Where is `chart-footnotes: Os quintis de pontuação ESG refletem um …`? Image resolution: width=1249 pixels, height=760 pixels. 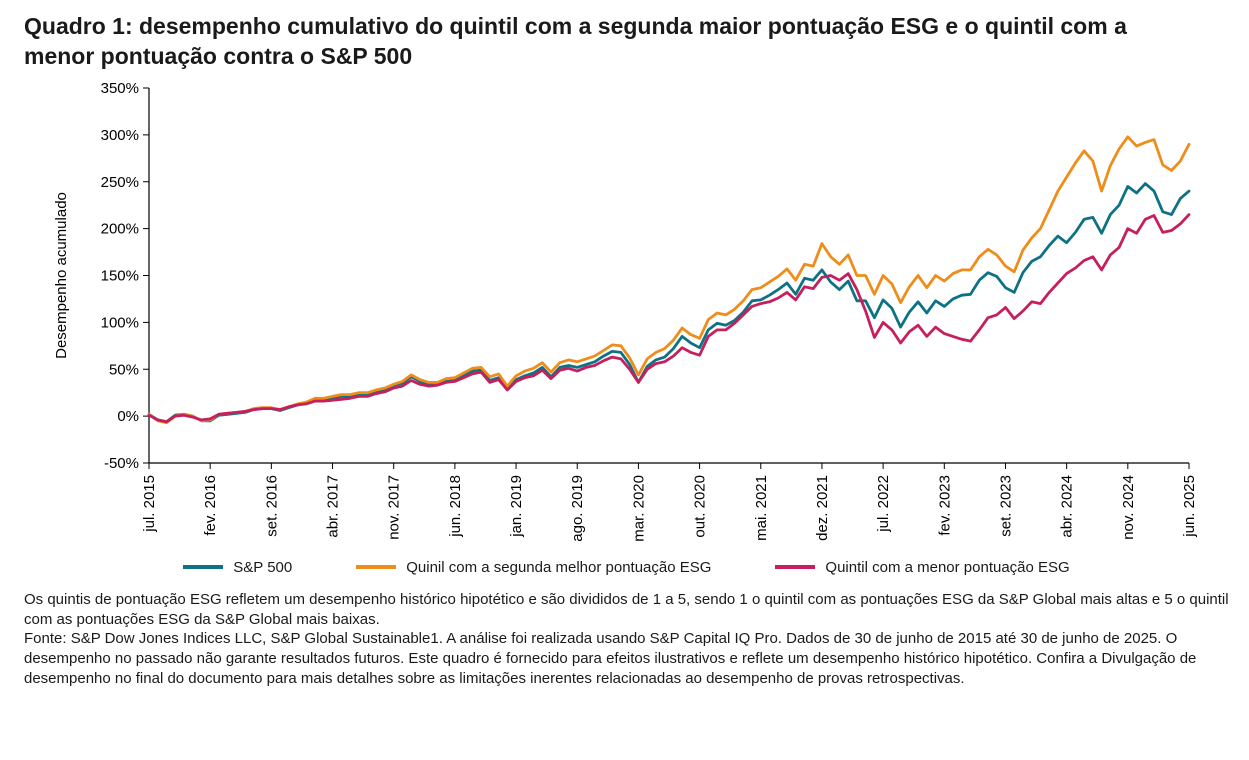
chart-footnotes: Os quintis de pontuação ESG refletem um … is located at coordinates (626, 639).